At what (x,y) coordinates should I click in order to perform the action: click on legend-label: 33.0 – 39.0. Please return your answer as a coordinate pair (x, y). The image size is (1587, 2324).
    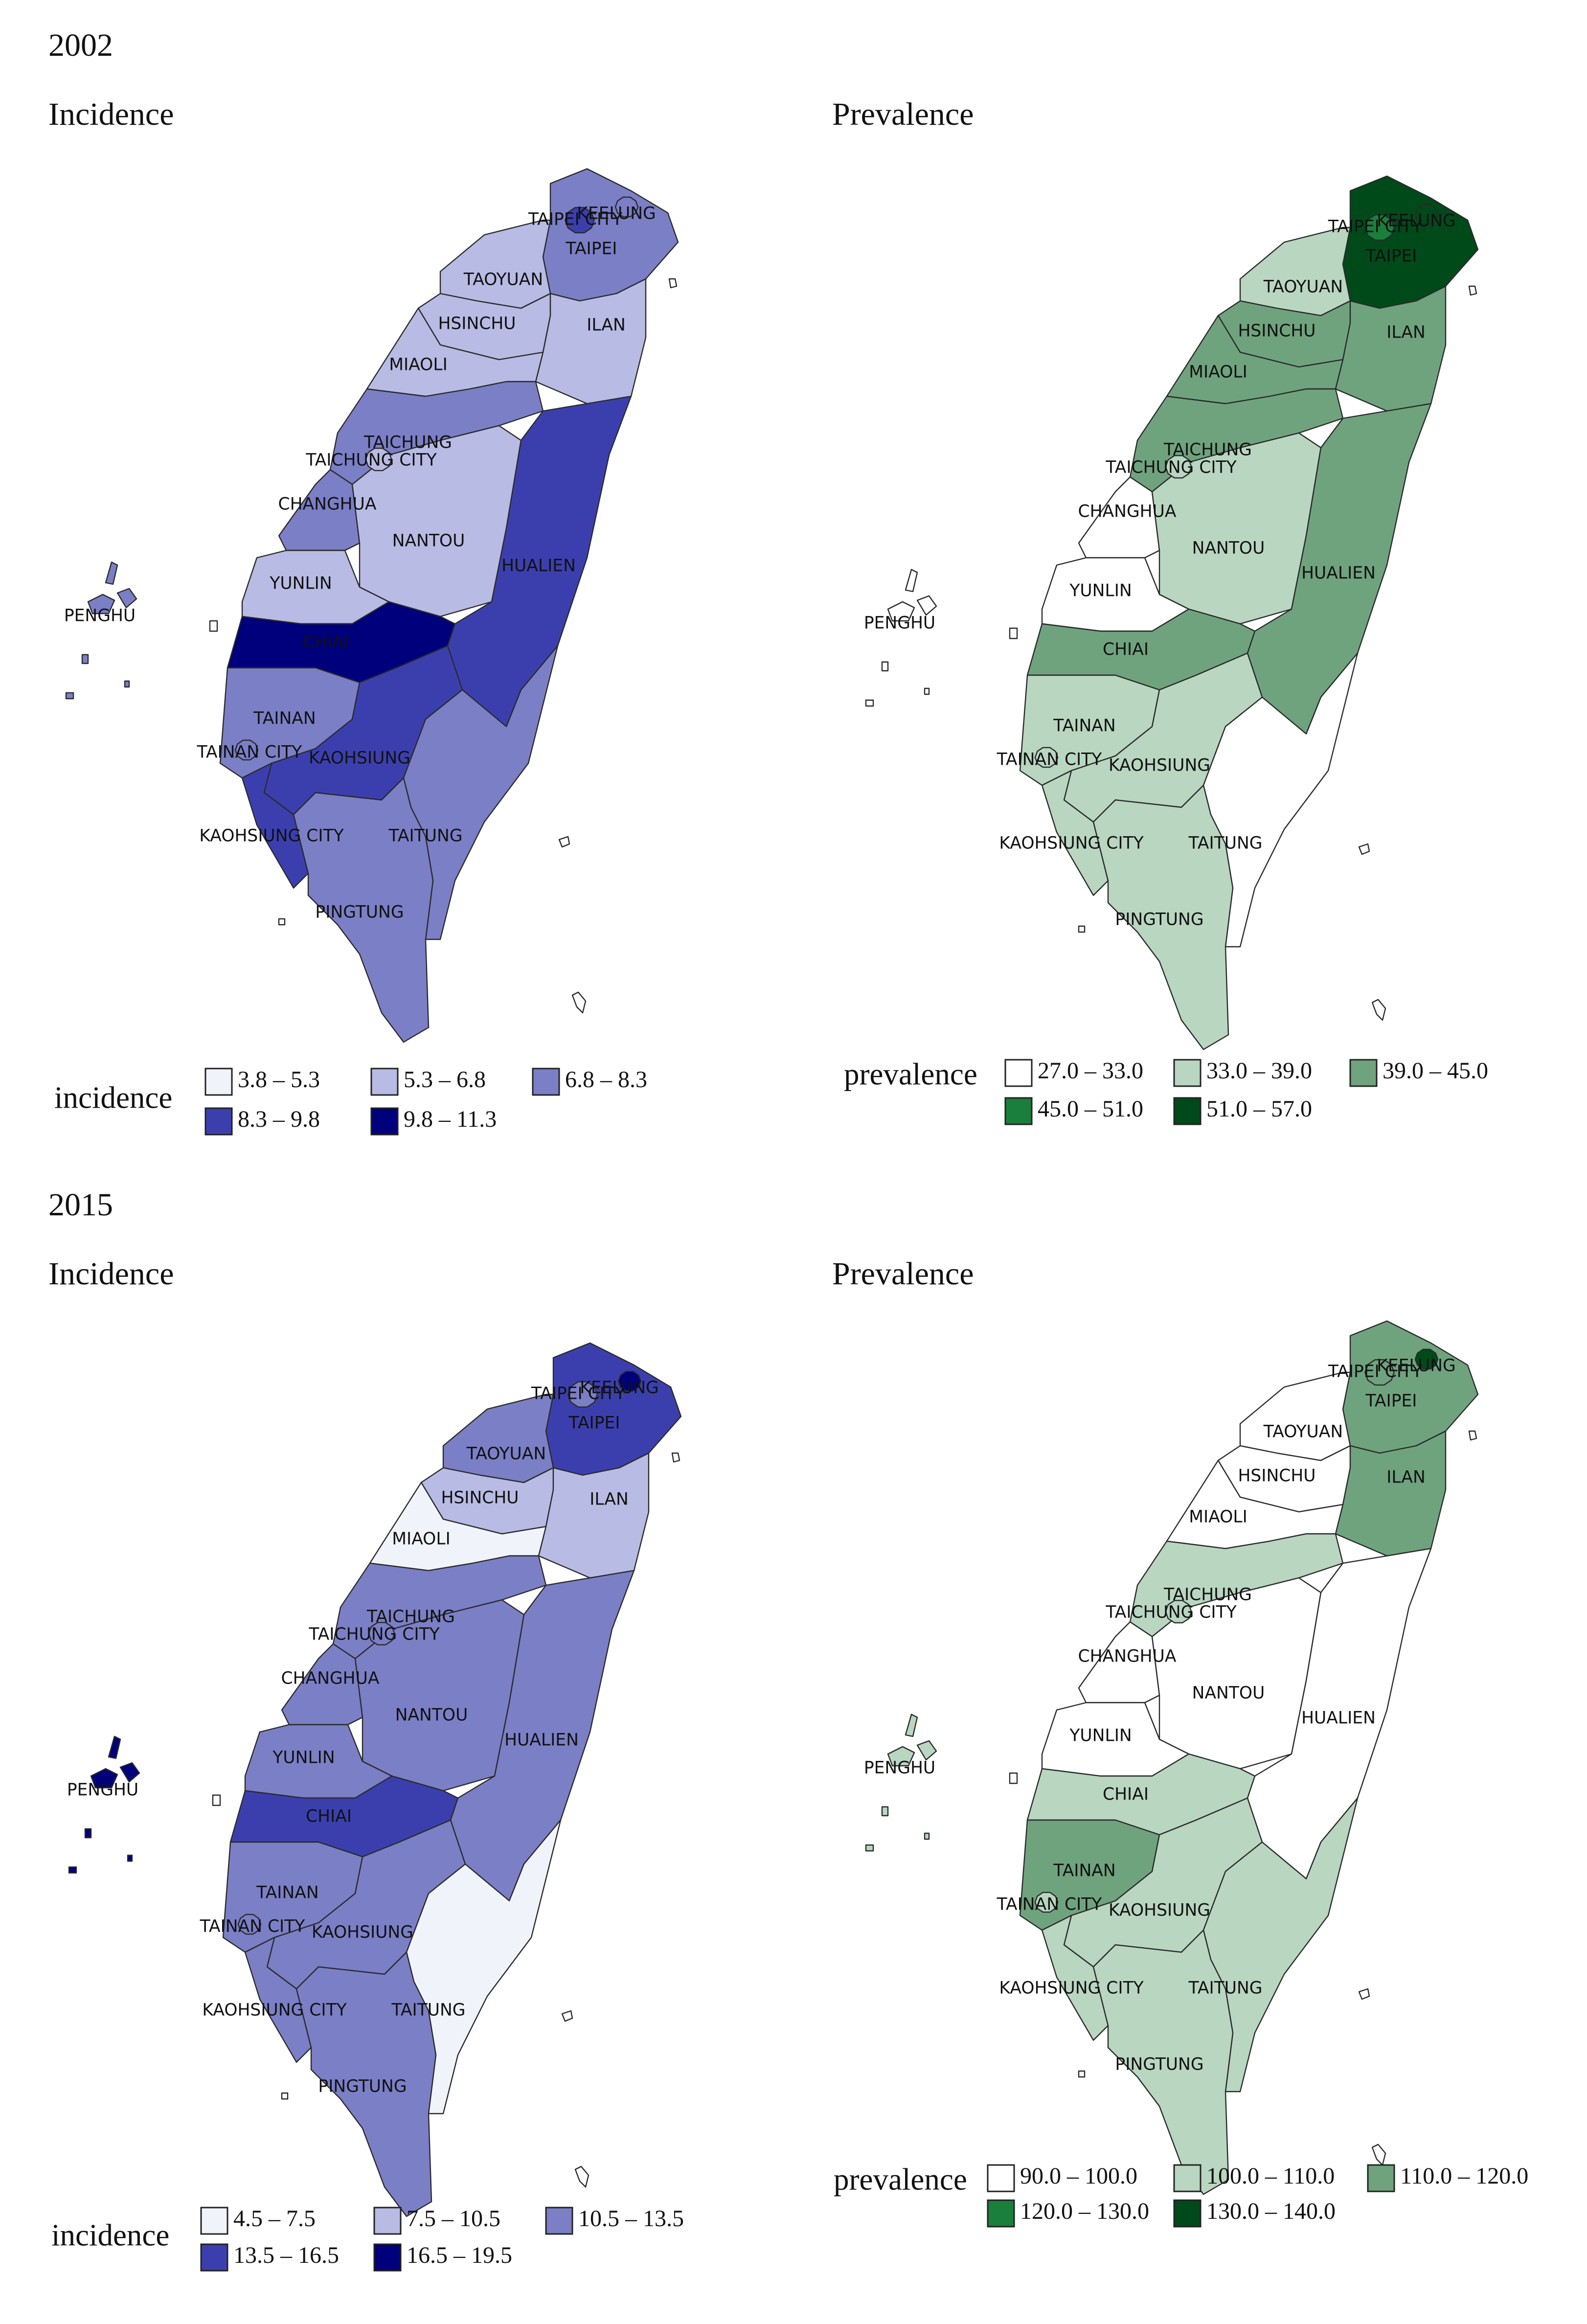
    Looking at the image, I should click on (1259, 1071).